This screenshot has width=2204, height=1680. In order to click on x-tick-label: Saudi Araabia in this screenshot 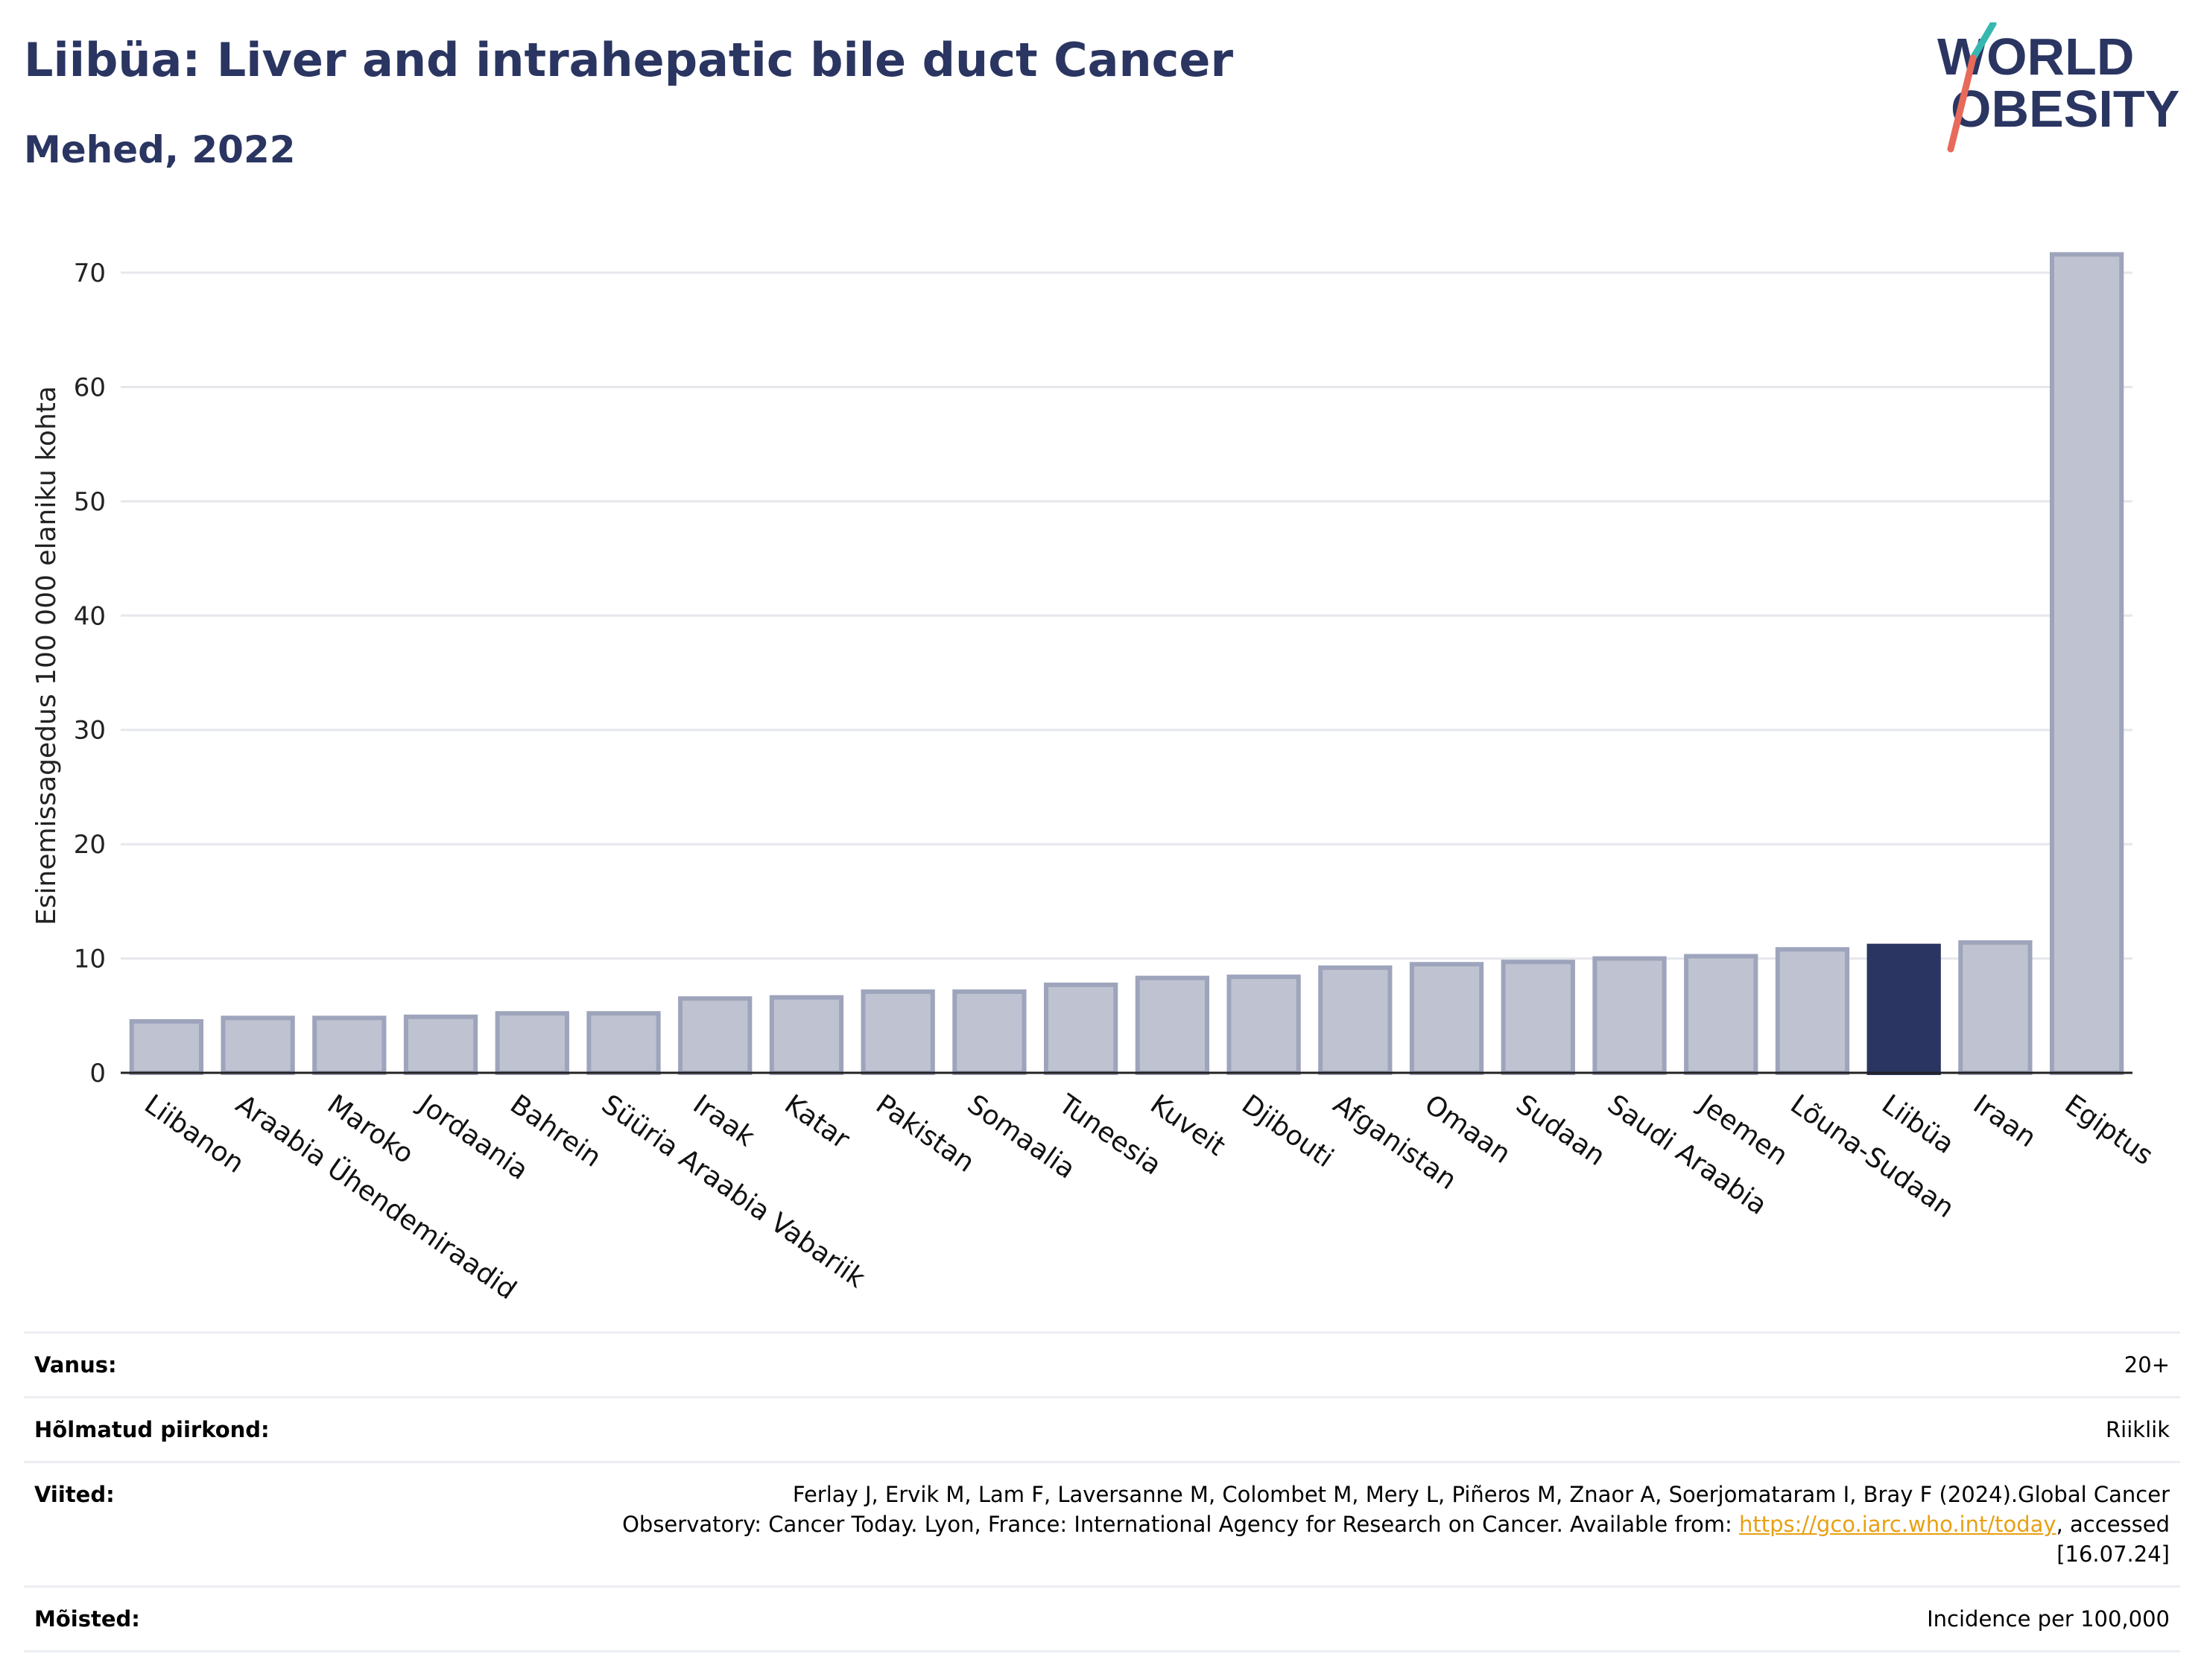, I will do `click(1688, 1155)`.